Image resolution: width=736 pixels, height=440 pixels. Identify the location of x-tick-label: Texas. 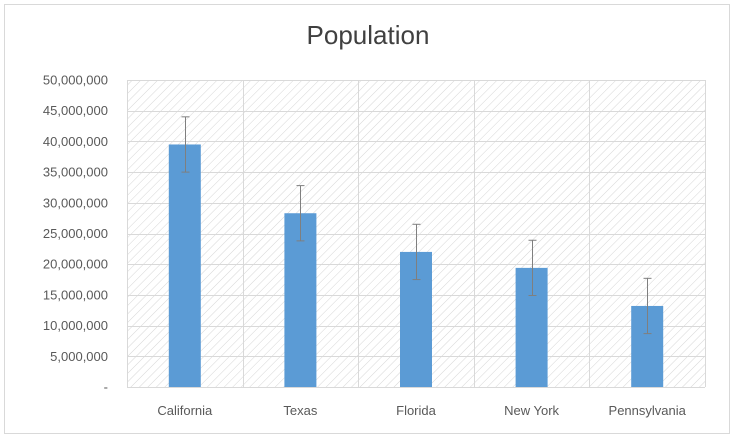
(300, 410).